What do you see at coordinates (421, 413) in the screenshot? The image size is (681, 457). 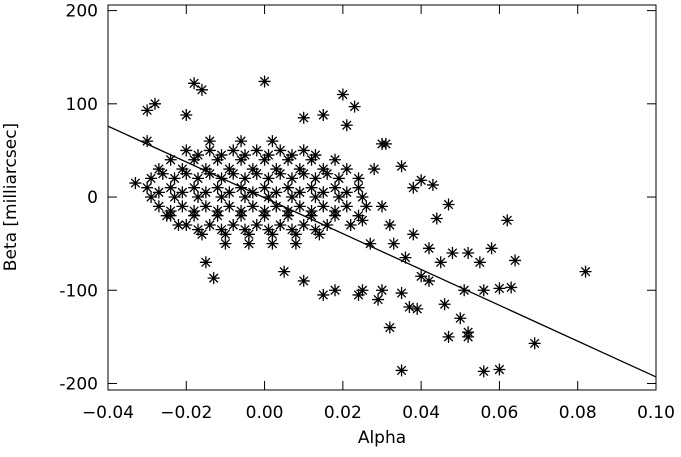 I see `x-tick-label: 0.04` at bounding box center [421, 413].